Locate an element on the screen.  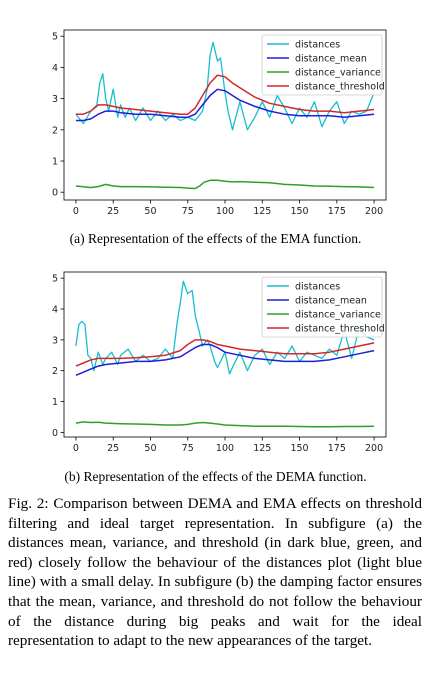
series-line-distances is located at coordinates (225, 86).